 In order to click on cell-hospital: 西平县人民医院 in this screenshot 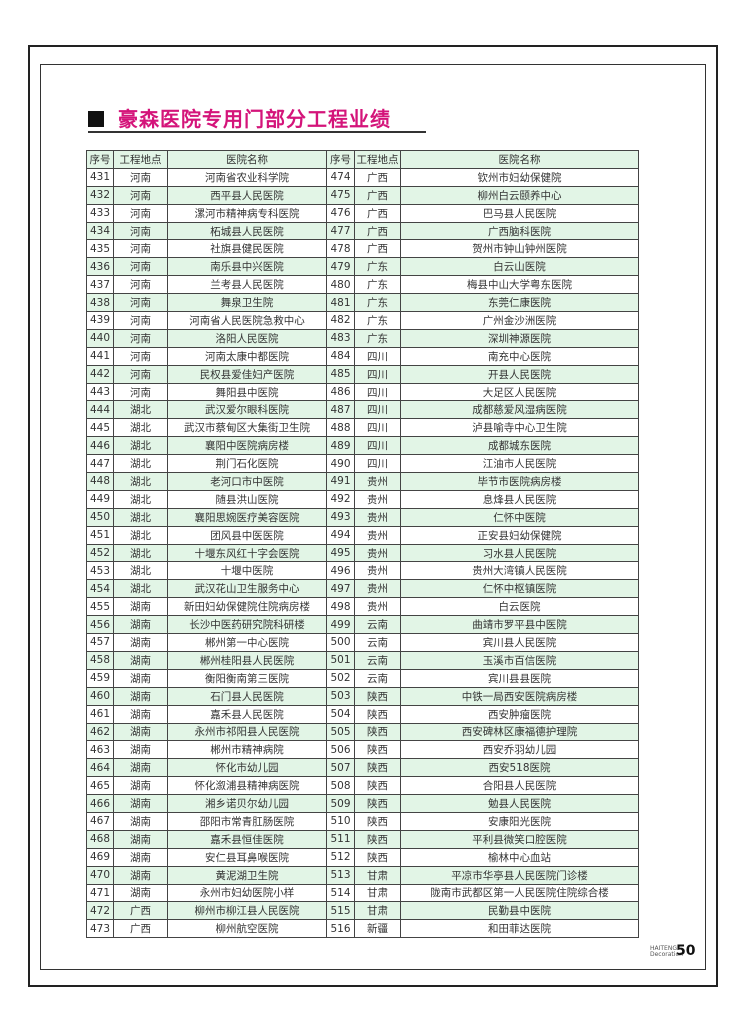, I will do `click(247, 195)`.